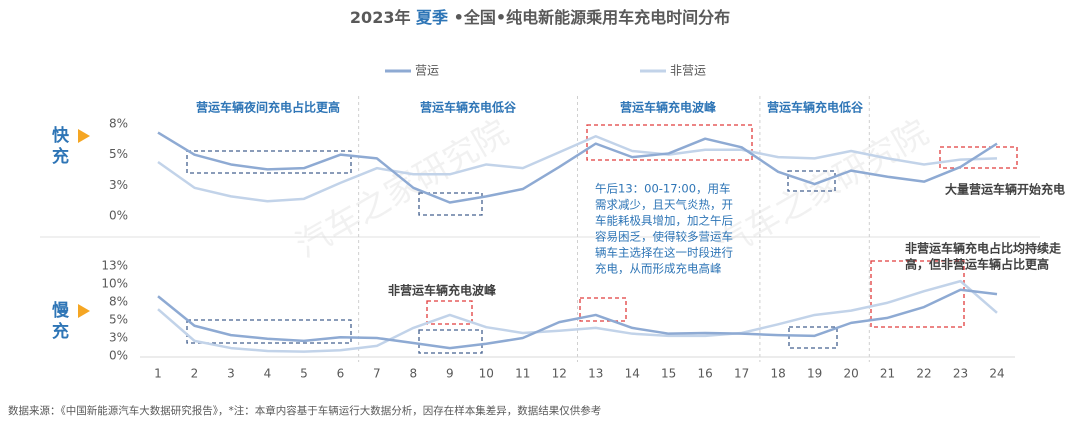  Describe the element at coordinates (658, 269) in the screenshot. I see `note-line: 充电，从而形成充电高峰` at that location.